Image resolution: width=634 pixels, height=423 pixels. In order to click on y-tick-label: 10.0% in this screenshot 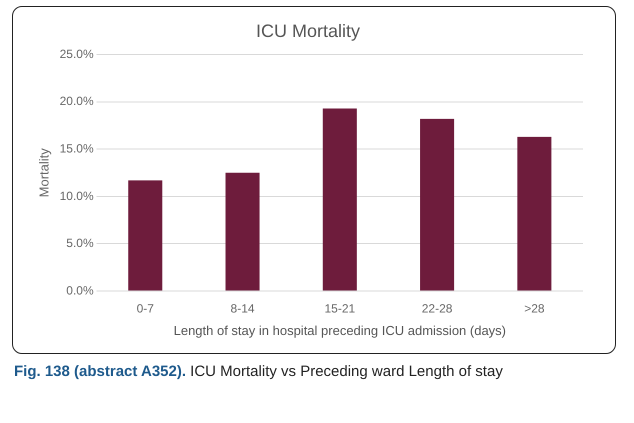, I will do `click(77, 195)`.